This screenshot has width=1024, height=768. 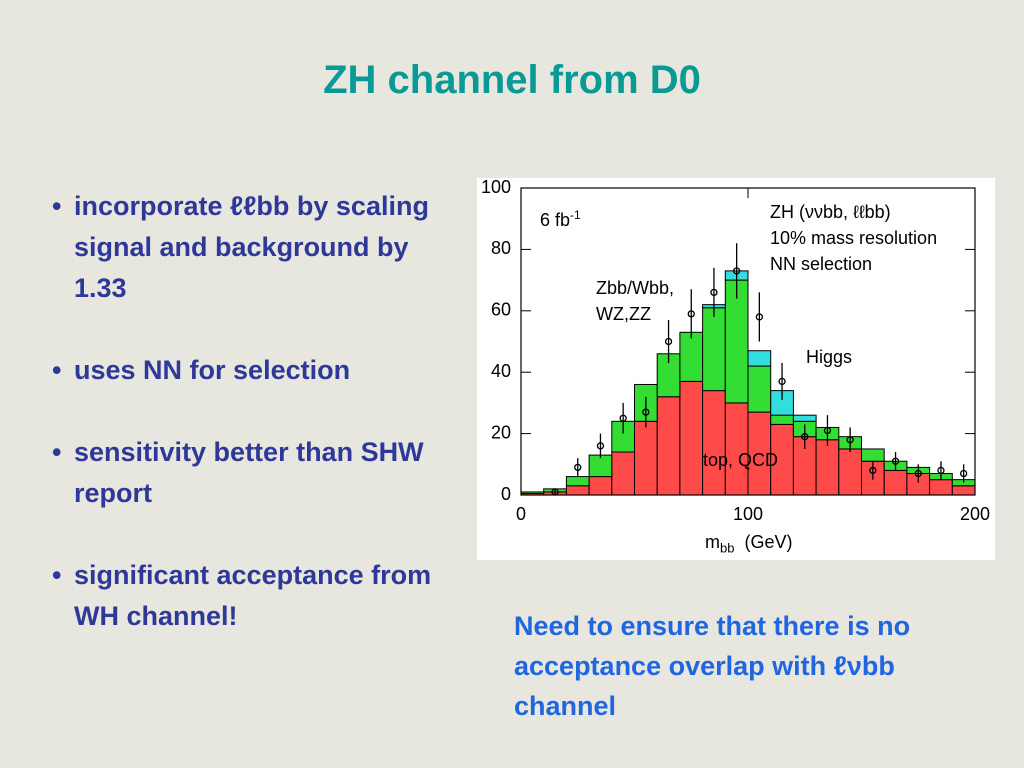 I want to click on lumi-sup: -1, so click(x=575, y=215).